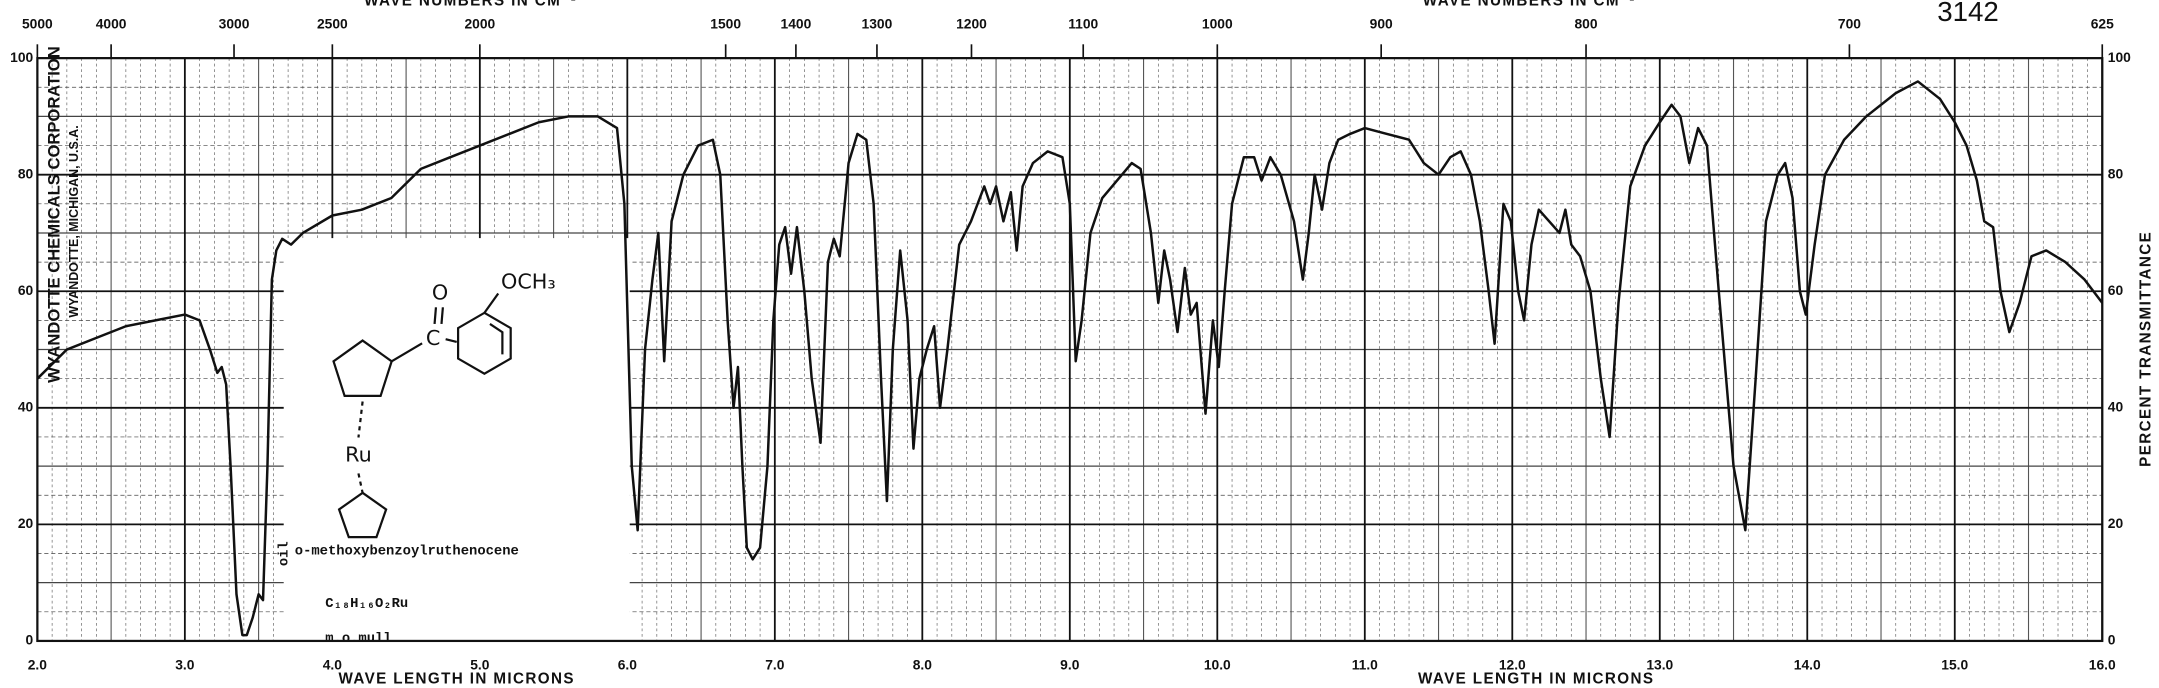 The image size is (2159, 688). What do you see at coordinates (480, 665) in the screenshot?
I see `x-tick-label: 5.0` at bounding box center [480, 665].